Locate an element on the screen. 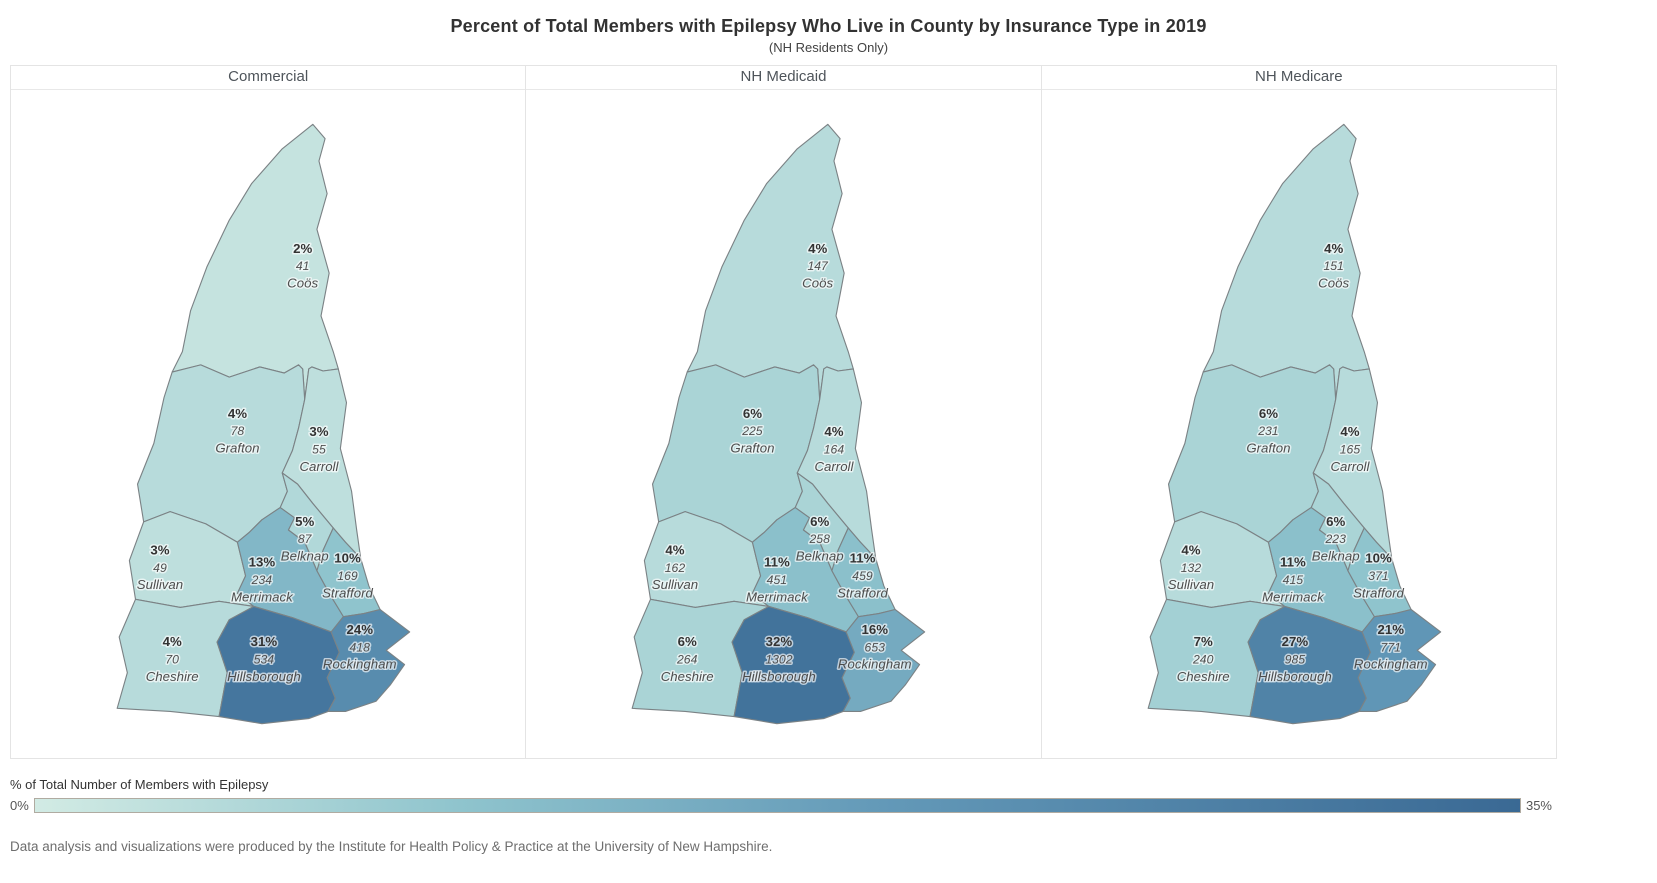 The width and height of the screenshot is (1657, 883). county-count-label-carroll: 165 is located at coordinates (1350, 450).